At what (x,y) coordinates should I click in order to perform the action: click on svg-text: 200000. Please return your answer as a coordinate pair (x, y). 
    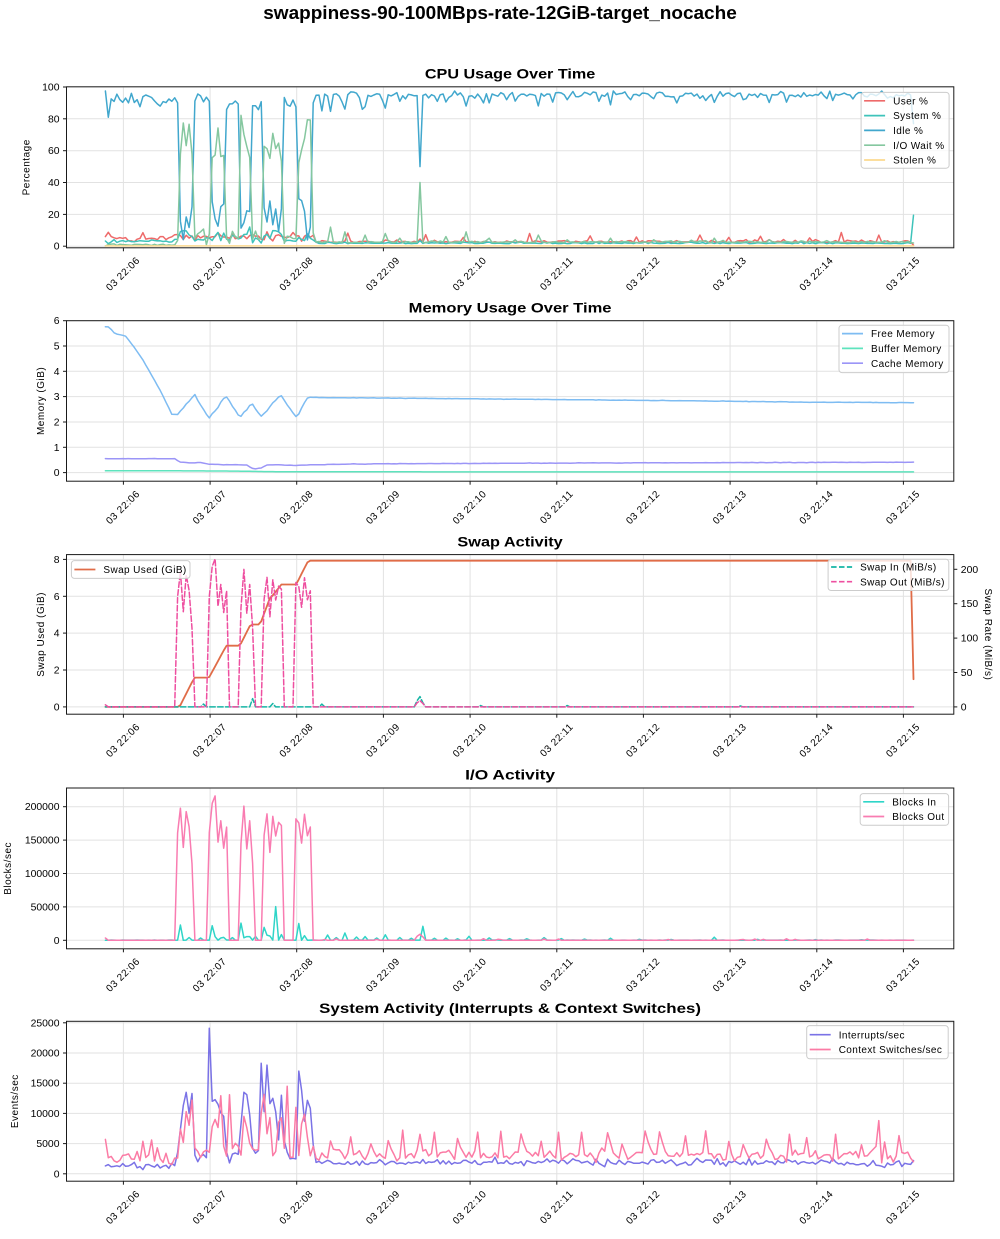
    Looking at the image, I should click on (42, 807).